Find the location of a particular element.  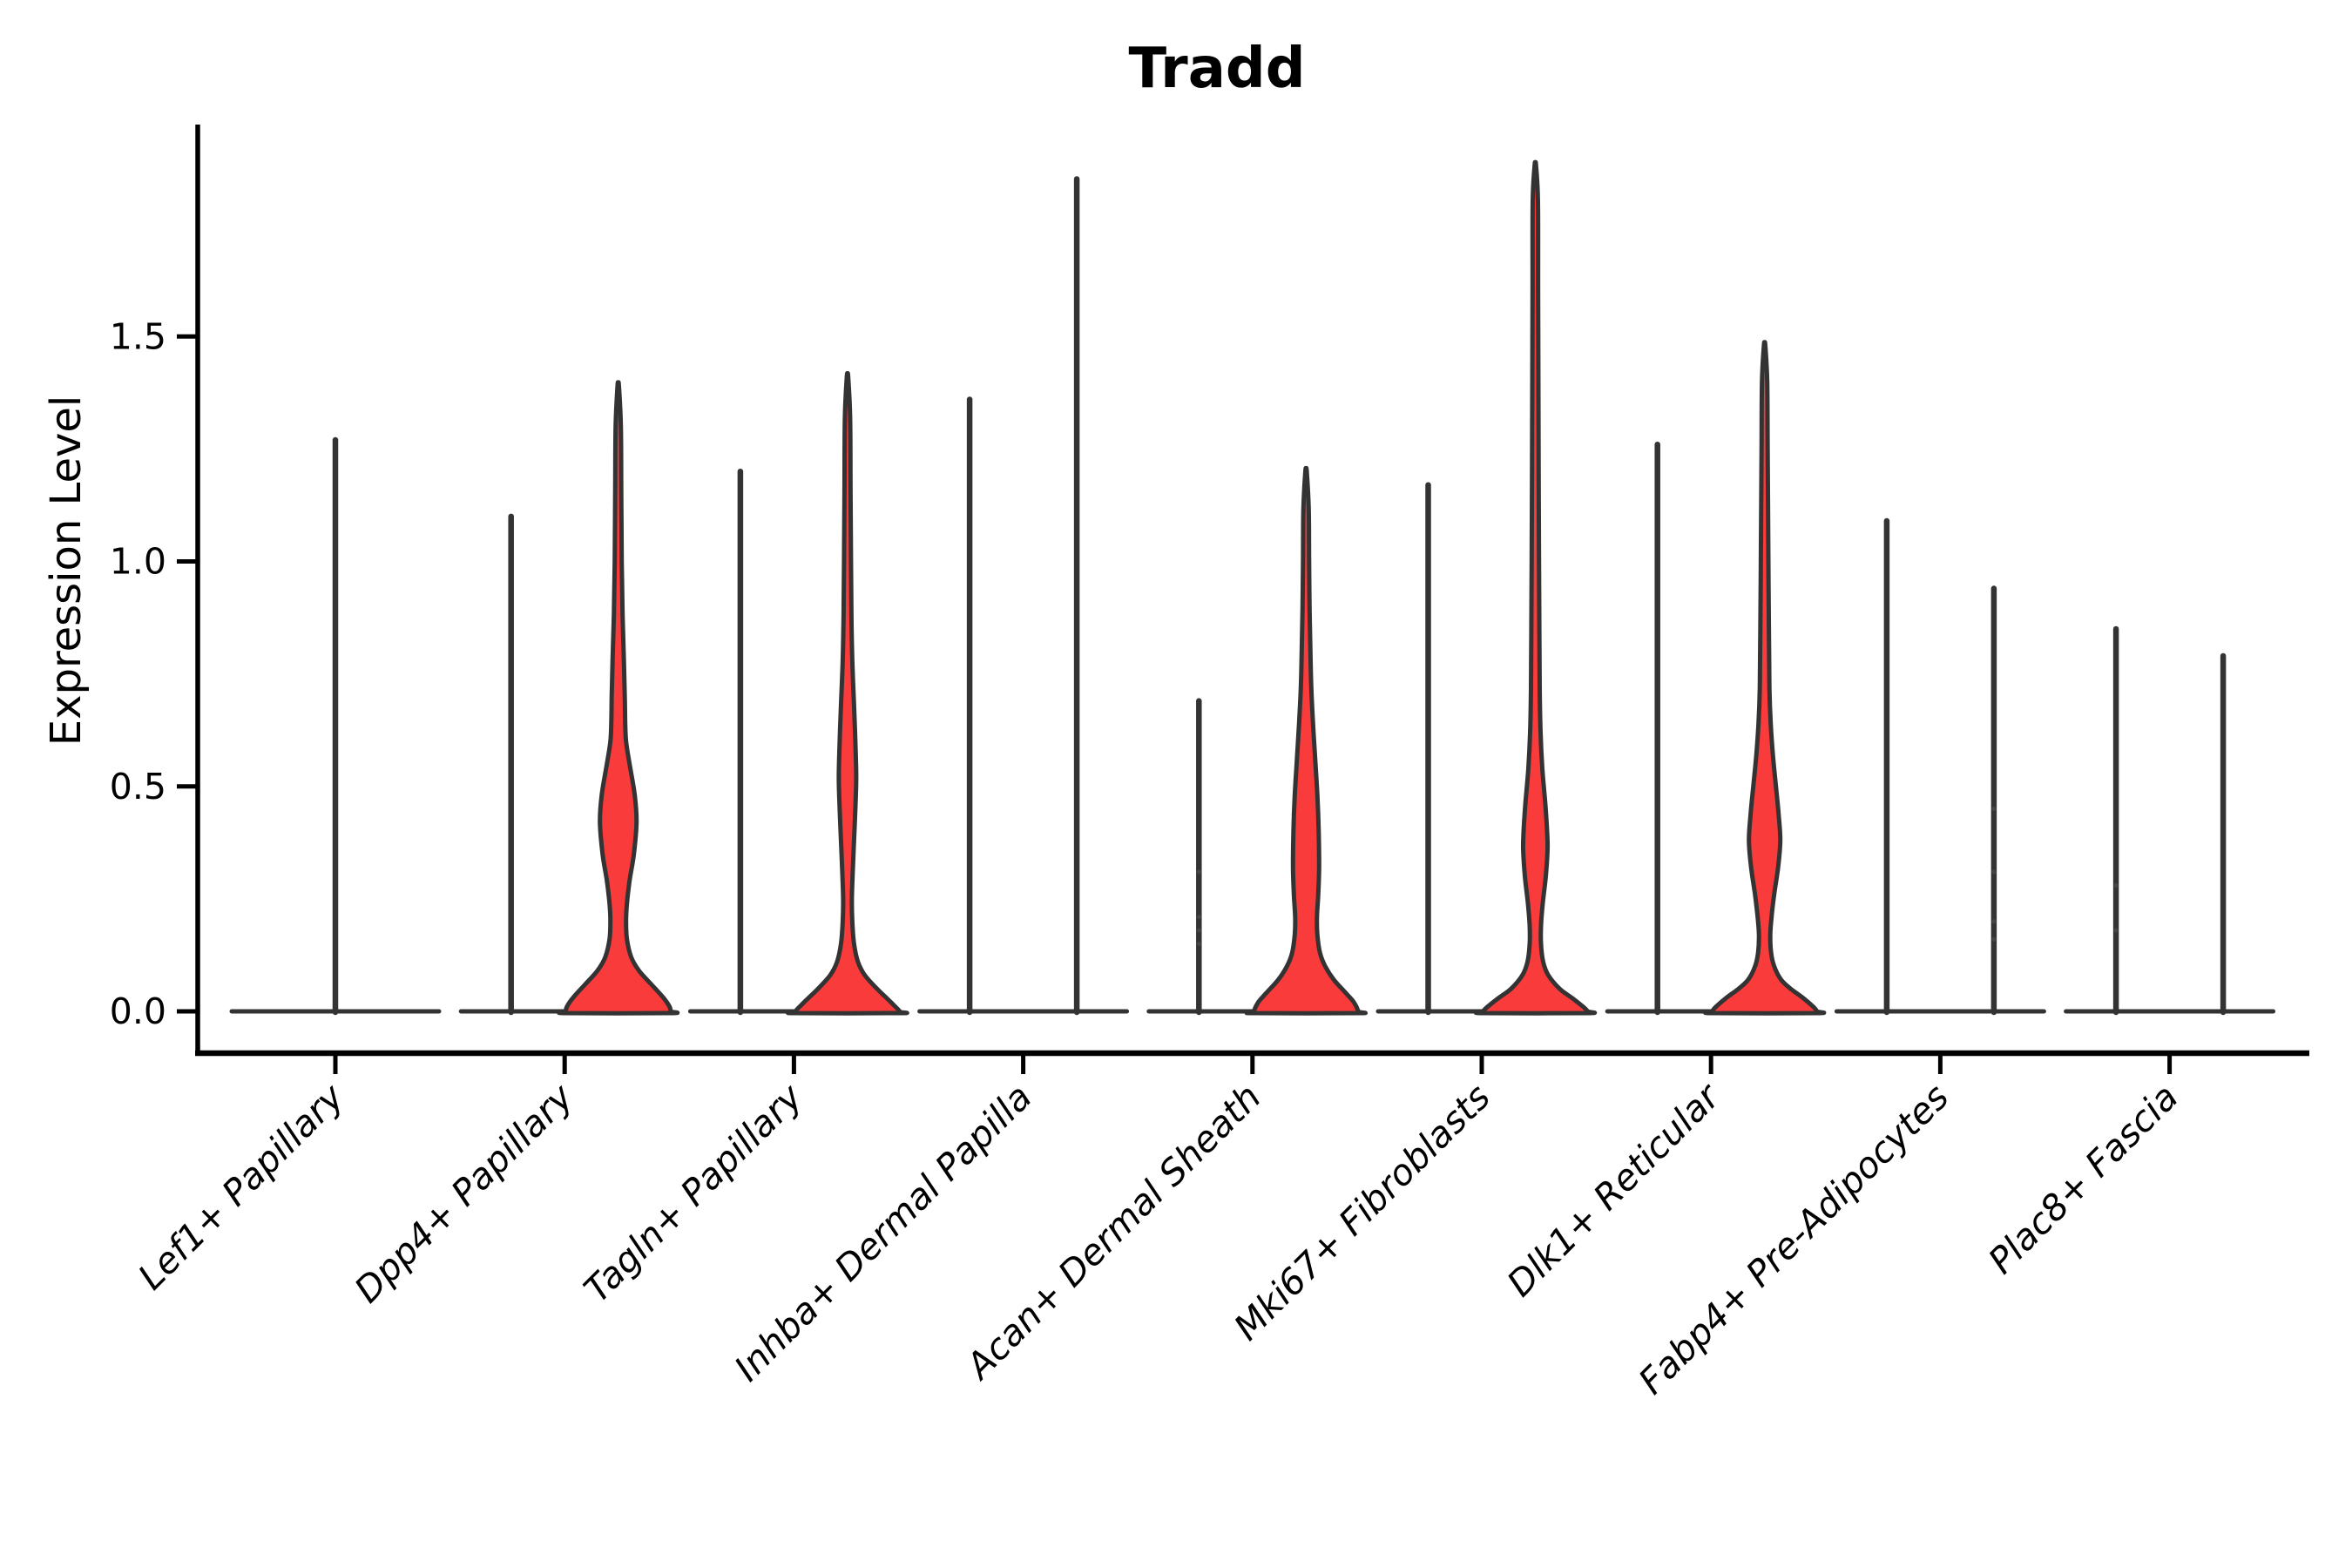

x-tick-label: Dpp4+ Papillary is located at coordinates (465, 1193).